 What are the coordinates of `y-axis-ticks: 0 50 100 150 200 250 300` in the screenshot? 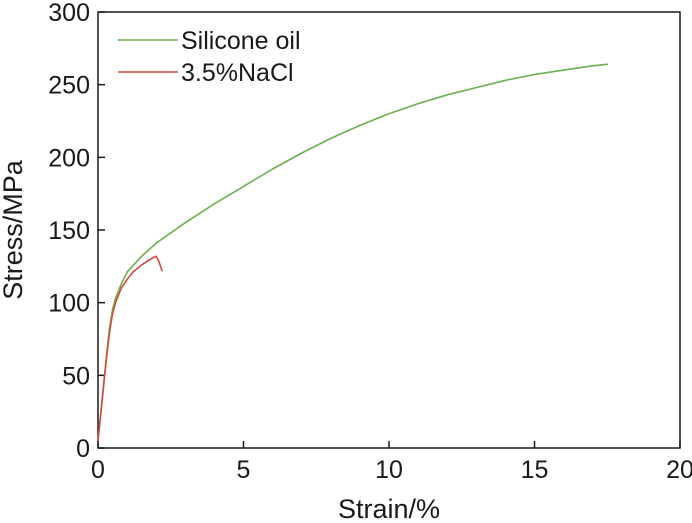 It's located at (76, 231).